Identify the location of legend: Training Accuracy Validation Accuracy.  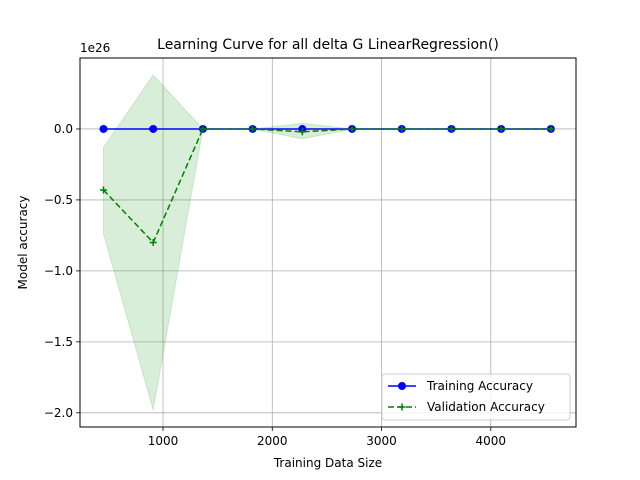
(476, 397).